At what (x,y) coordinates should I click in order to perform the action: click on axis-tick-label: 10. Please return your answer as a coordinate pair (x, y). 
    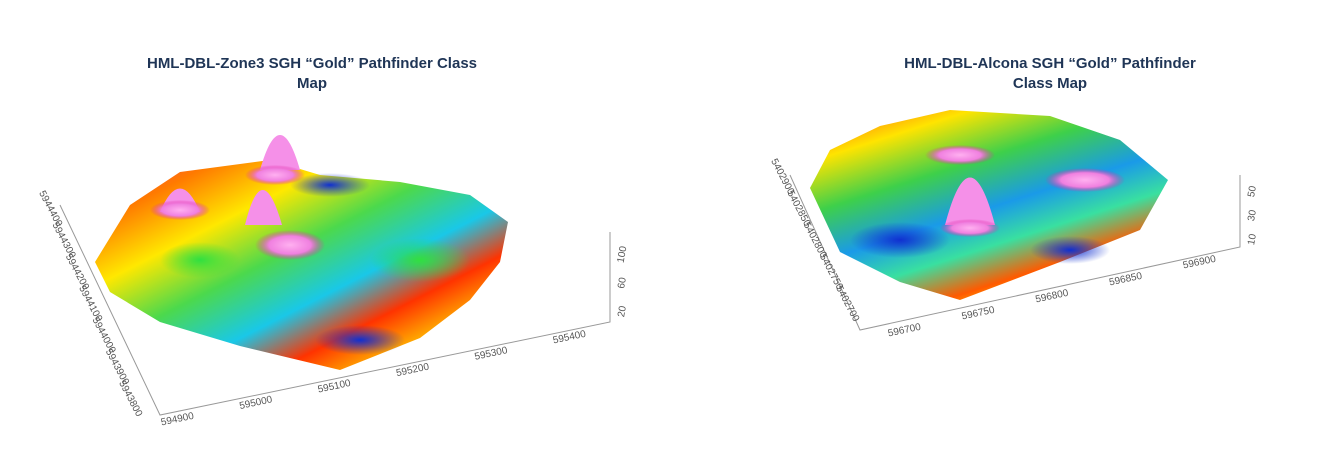
    Looking at the image, I should click on (1252, 239).